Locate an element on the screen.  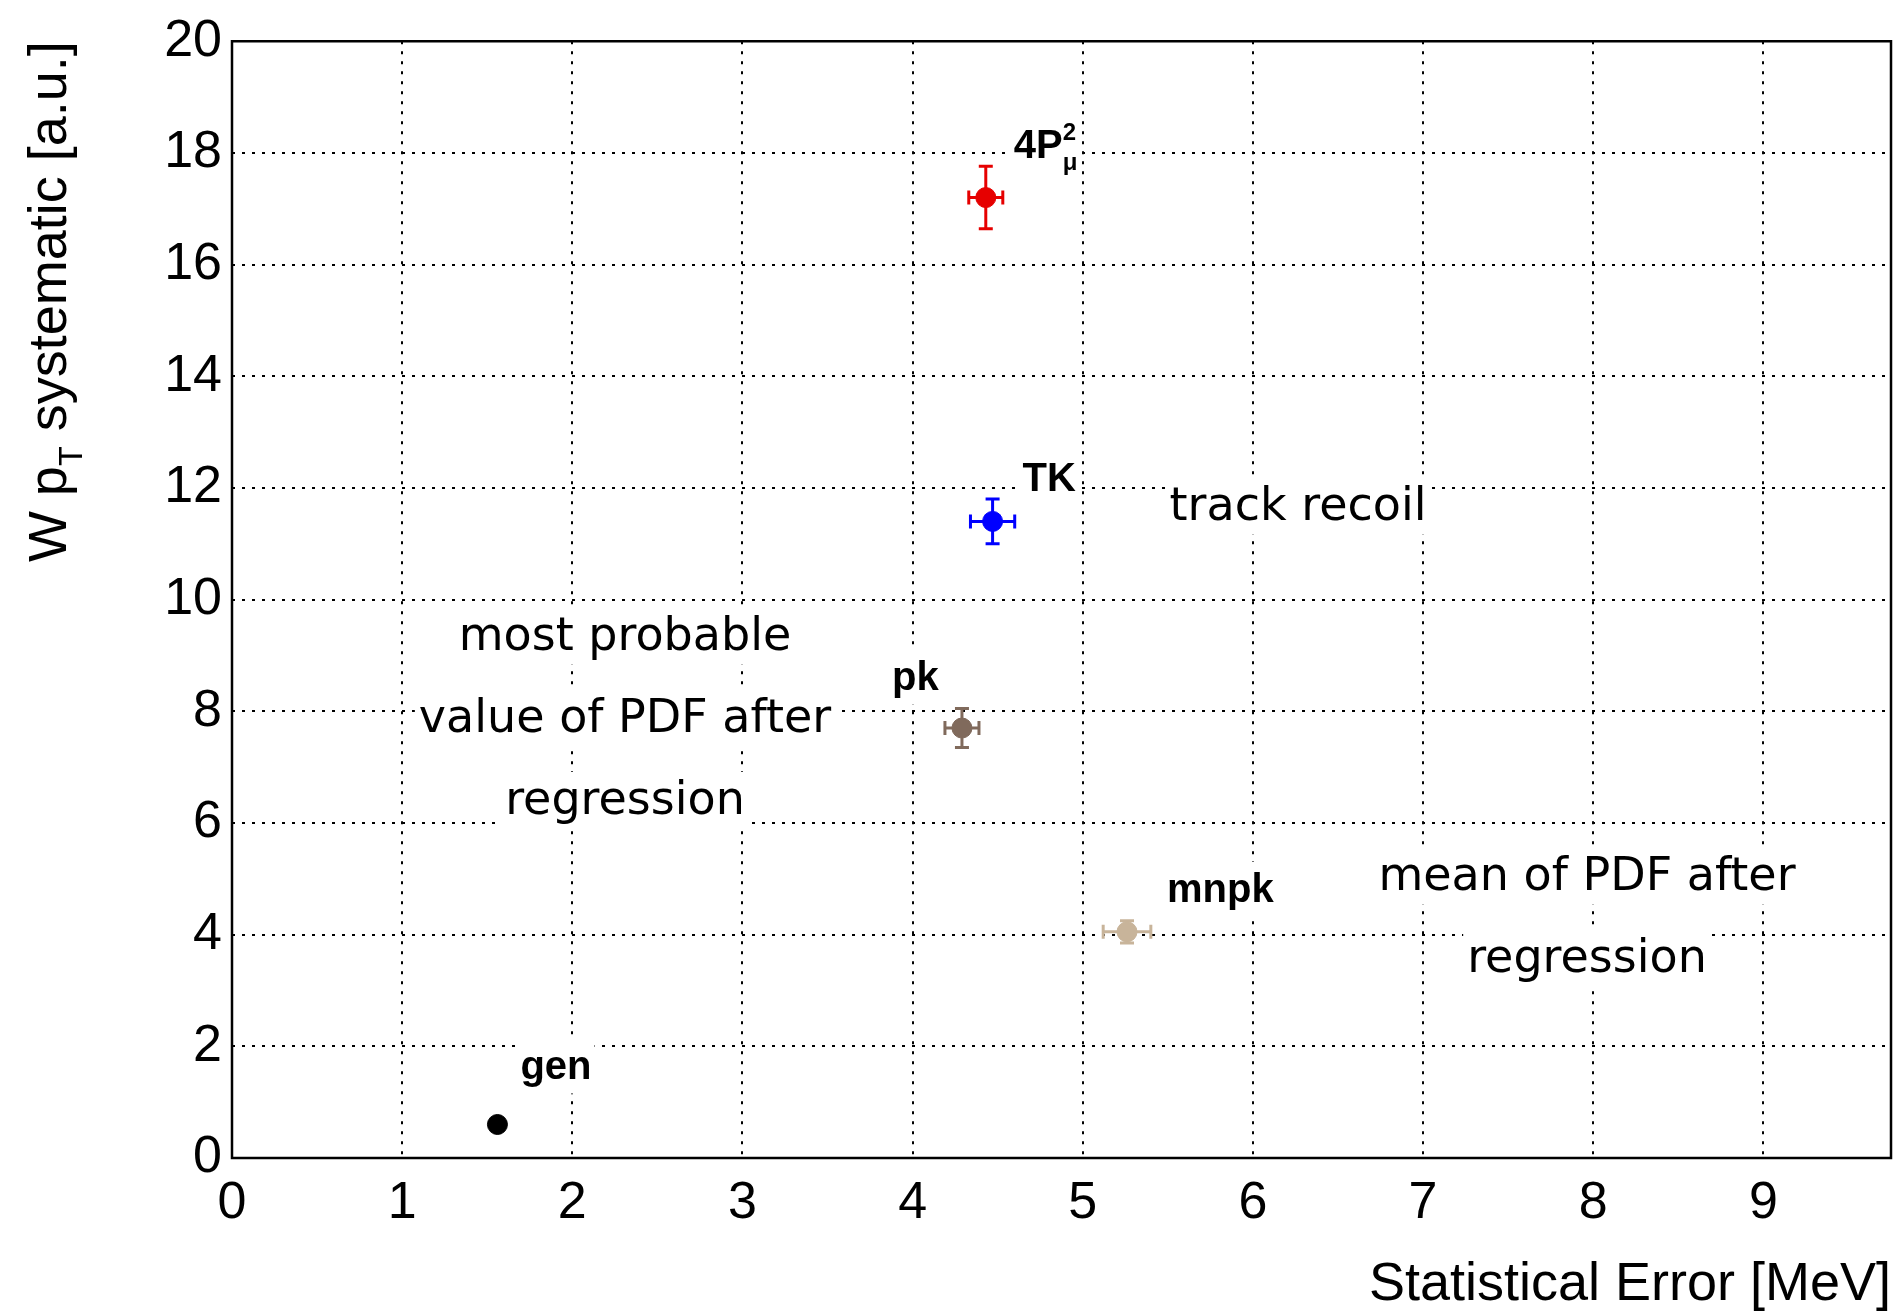
y-tick-label: 18 is located at coordinates (193, 149).